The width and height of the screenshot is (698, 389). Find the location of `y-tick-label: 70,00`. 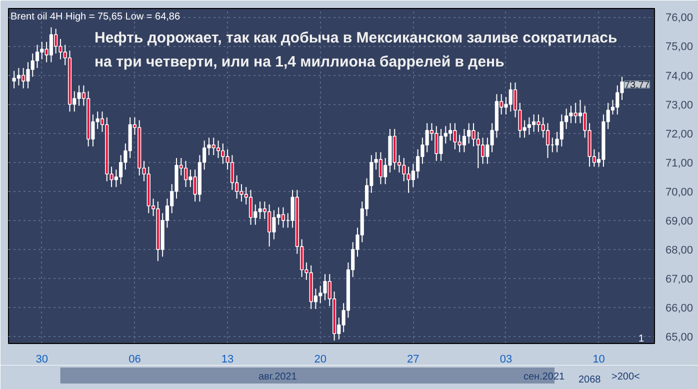

y-tick-label: 70,00 is located at coordinates (680, 192).